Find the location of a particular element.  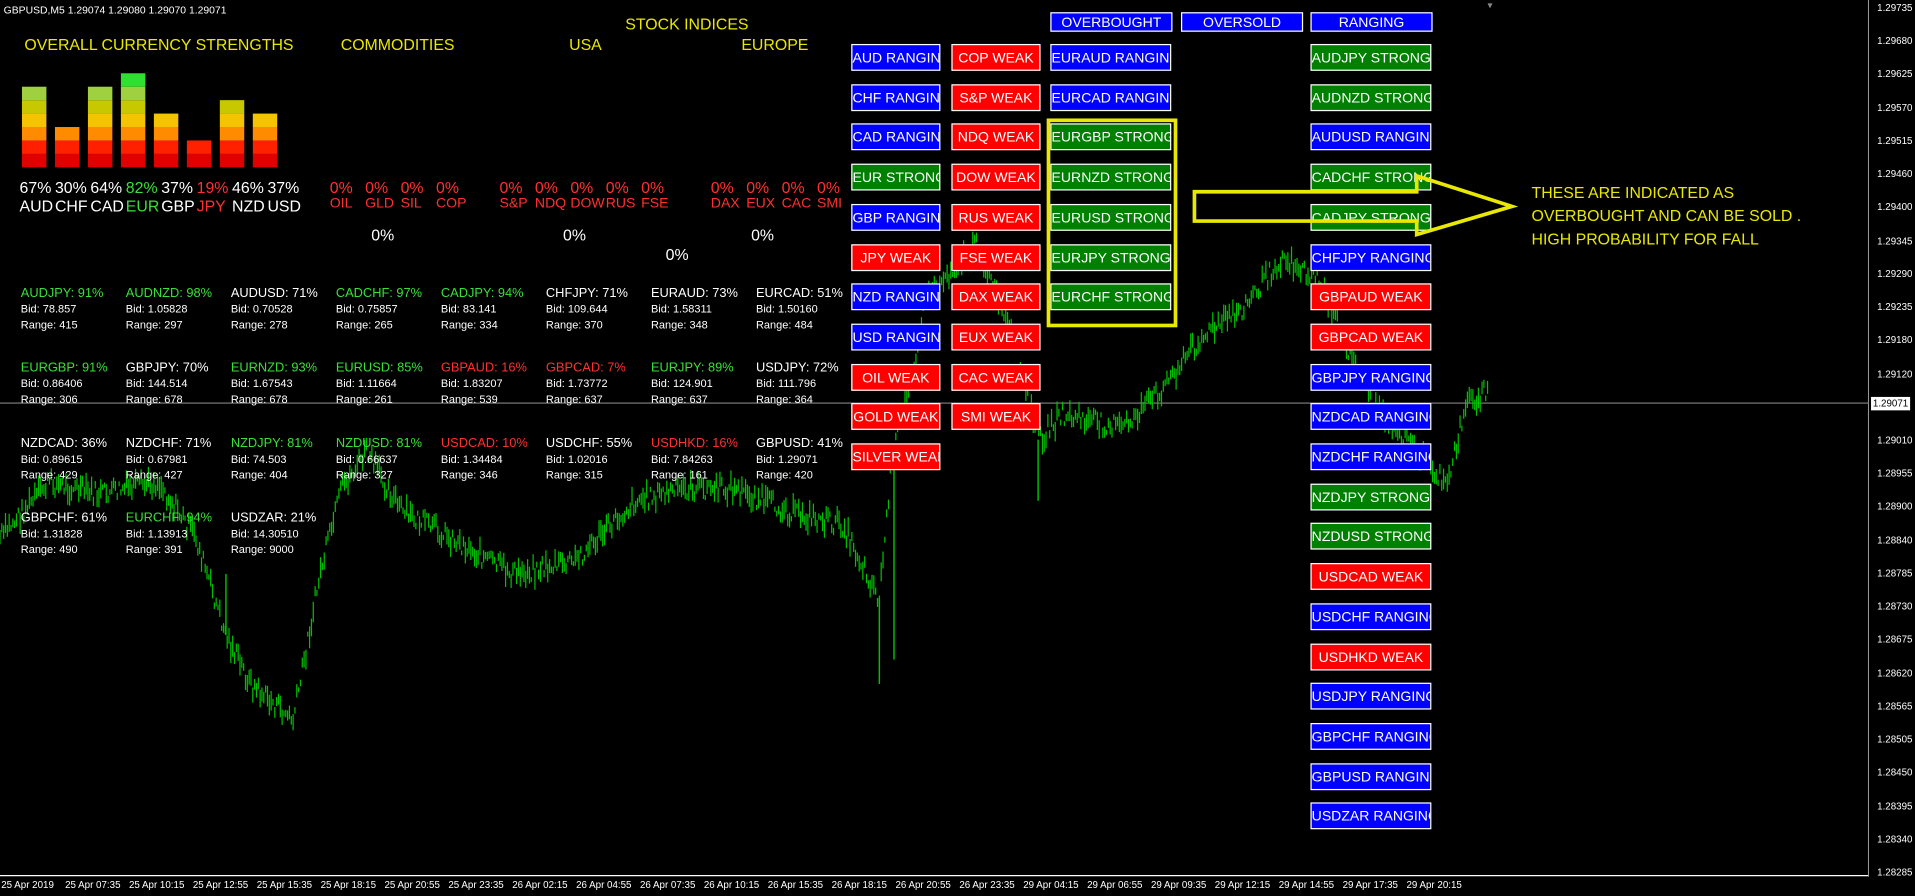

status-button-euraud-ranging: EURAUD RANGING is located at coordinates (1111, 57).